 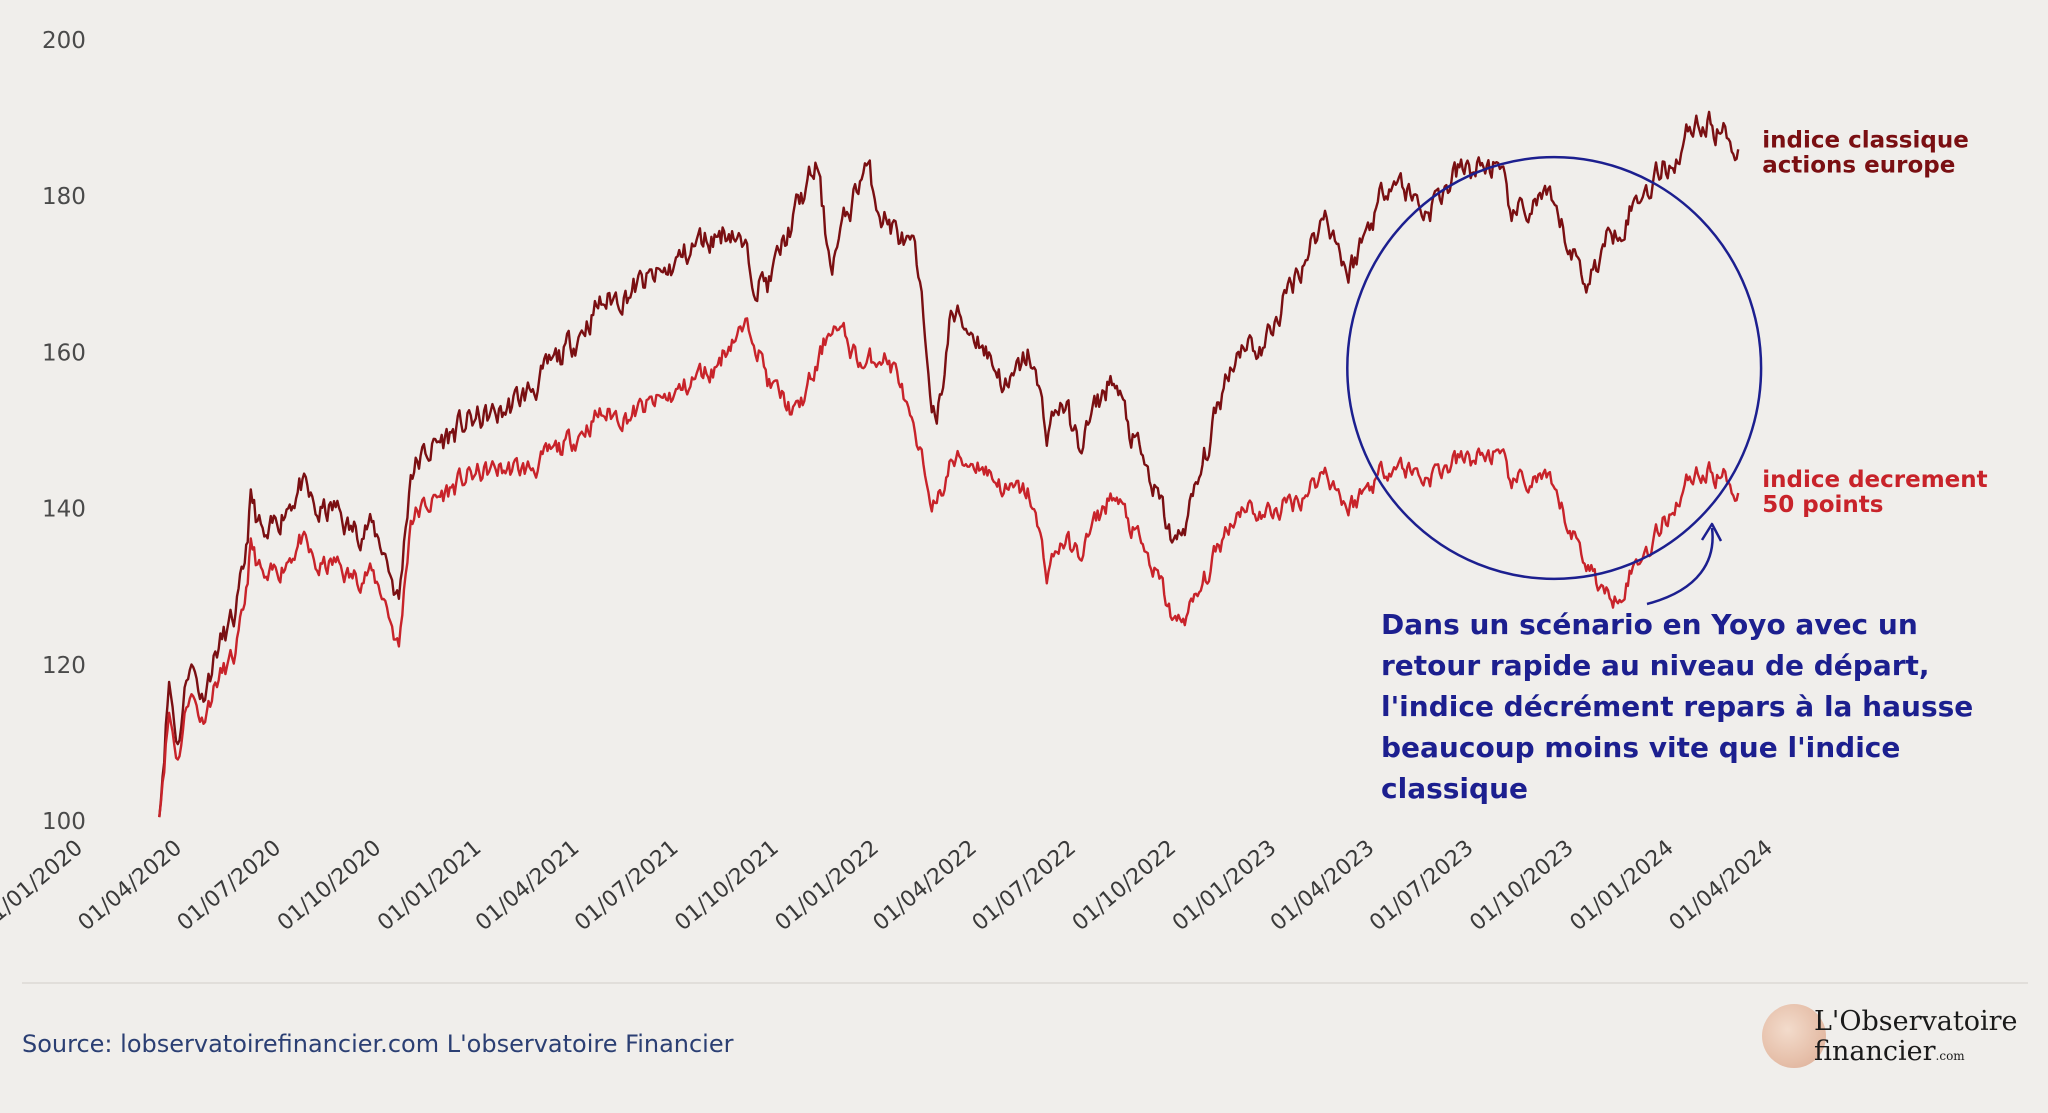 I want to click on logo-line2: financier.com, so click(x=1889, y=1051).